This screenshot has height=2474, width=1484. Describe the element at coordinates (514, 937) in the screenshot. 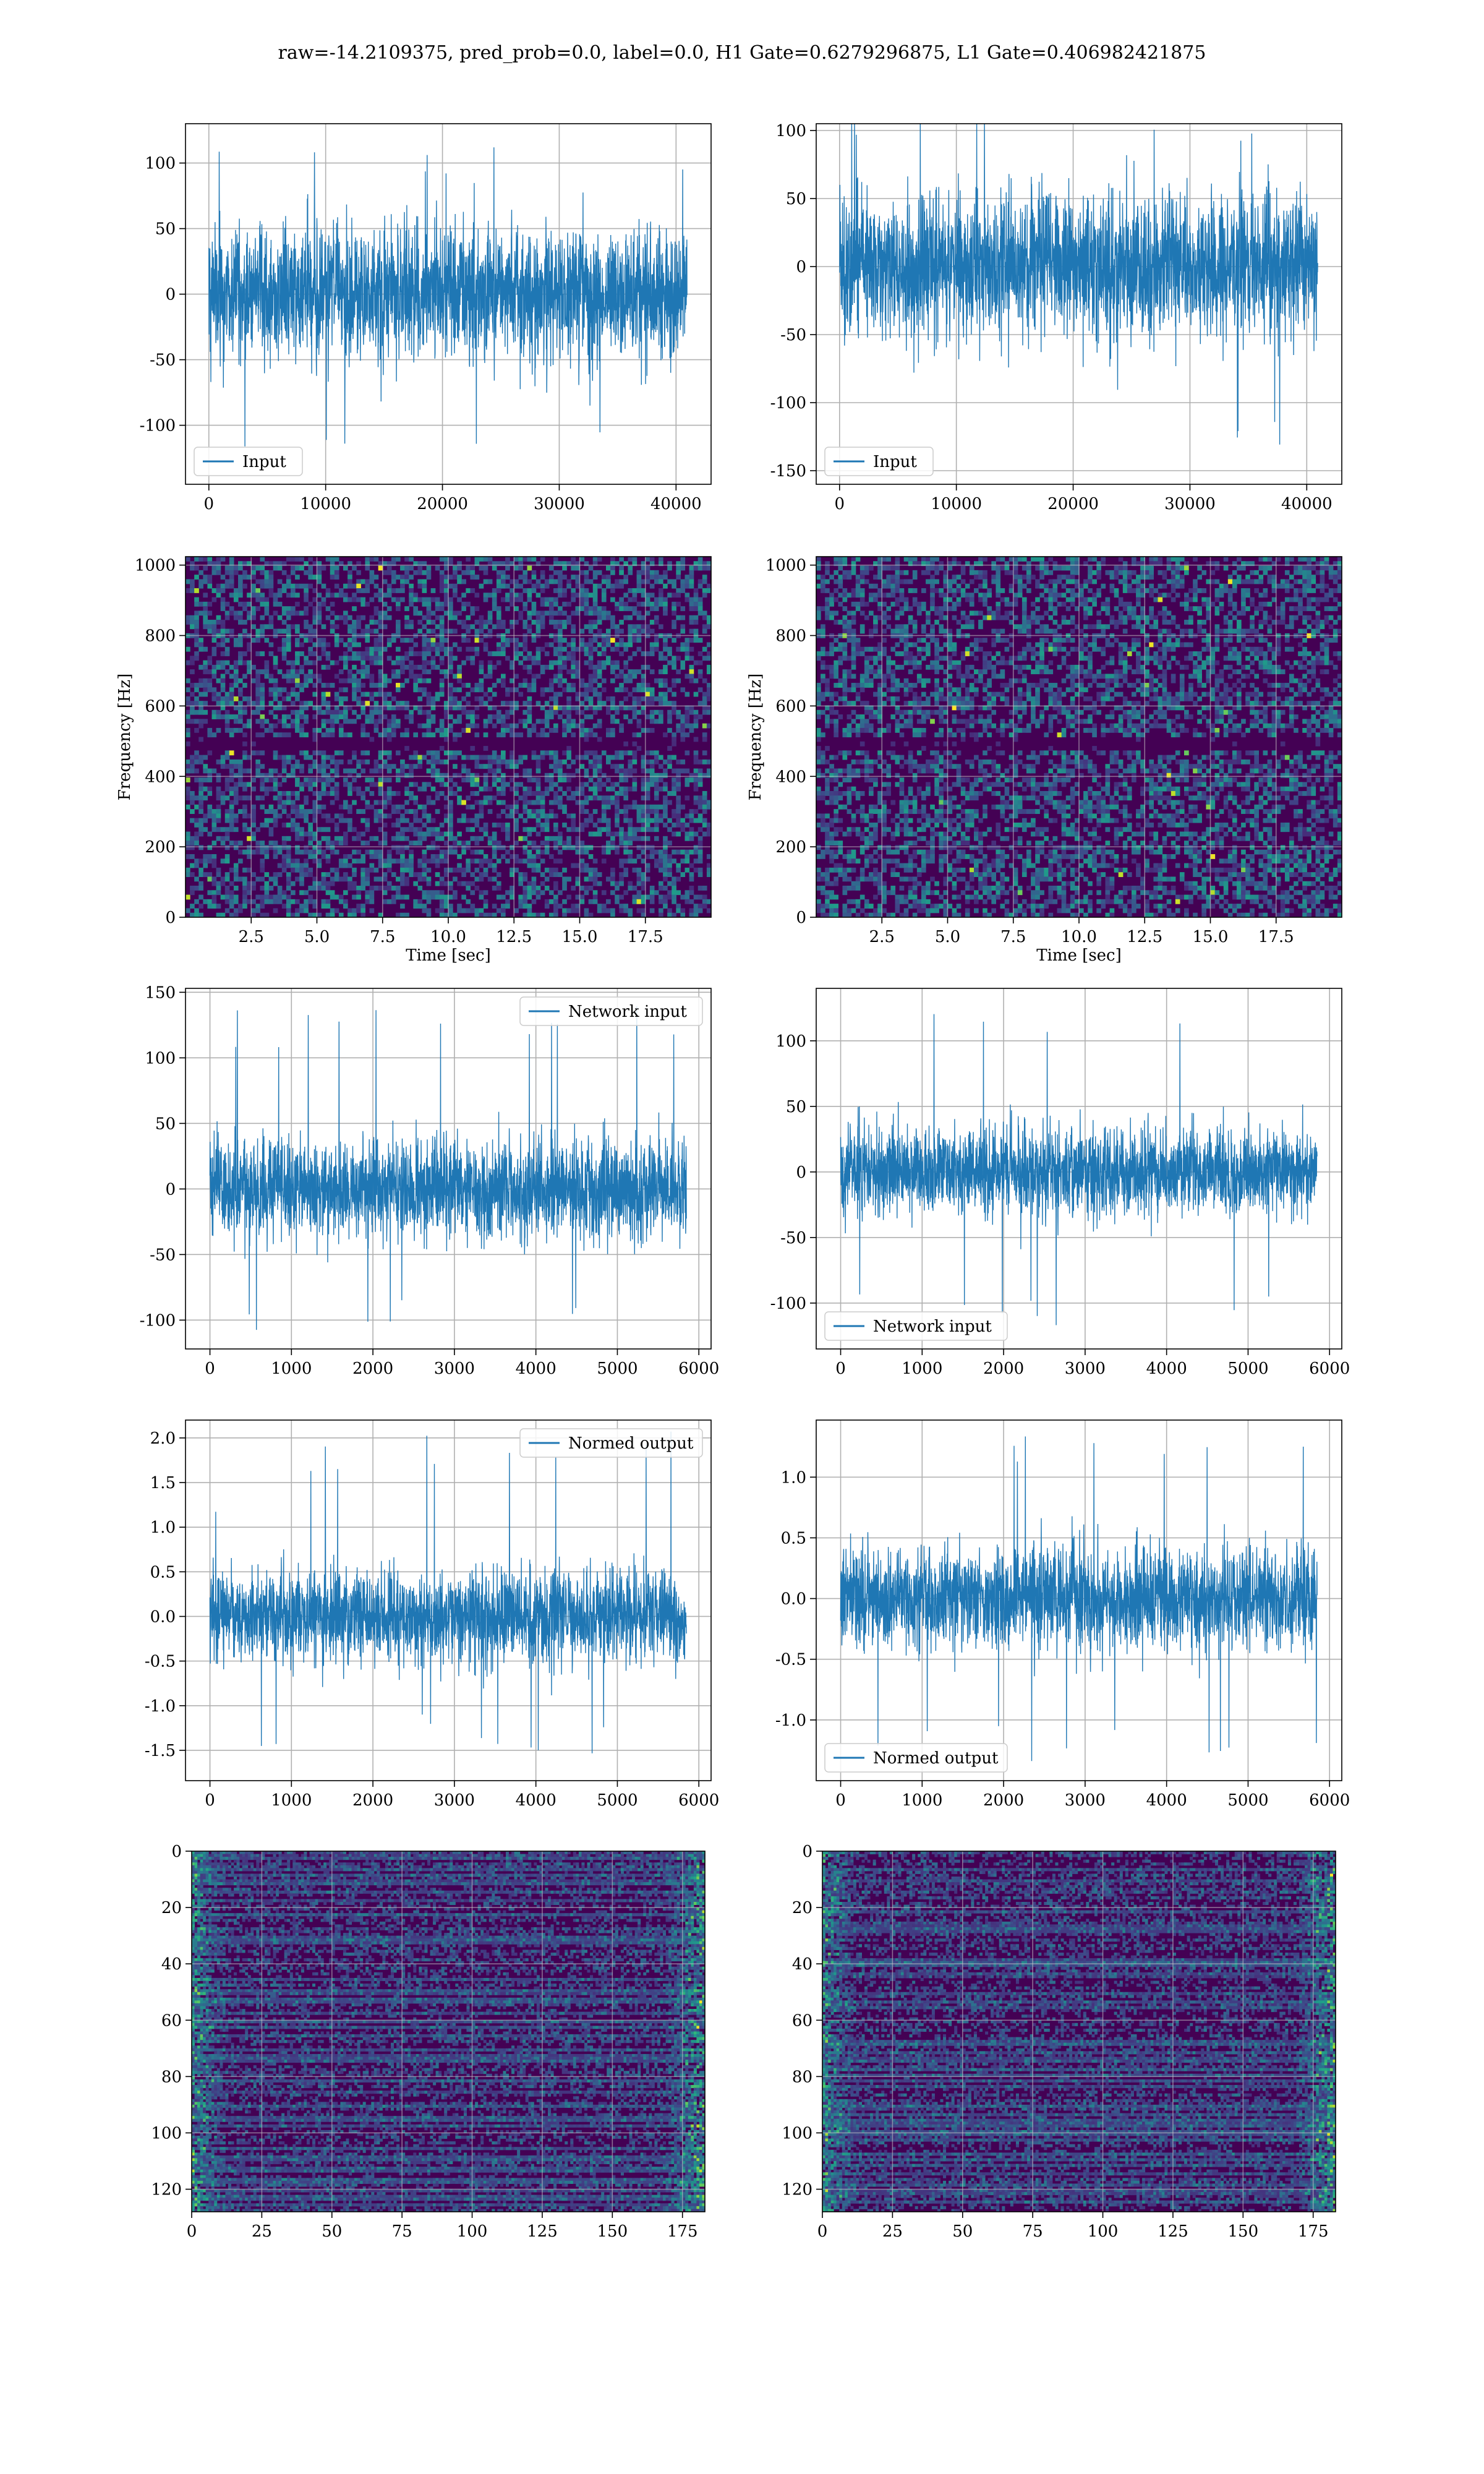

I see `x-tick-label: 12.5` at that location.